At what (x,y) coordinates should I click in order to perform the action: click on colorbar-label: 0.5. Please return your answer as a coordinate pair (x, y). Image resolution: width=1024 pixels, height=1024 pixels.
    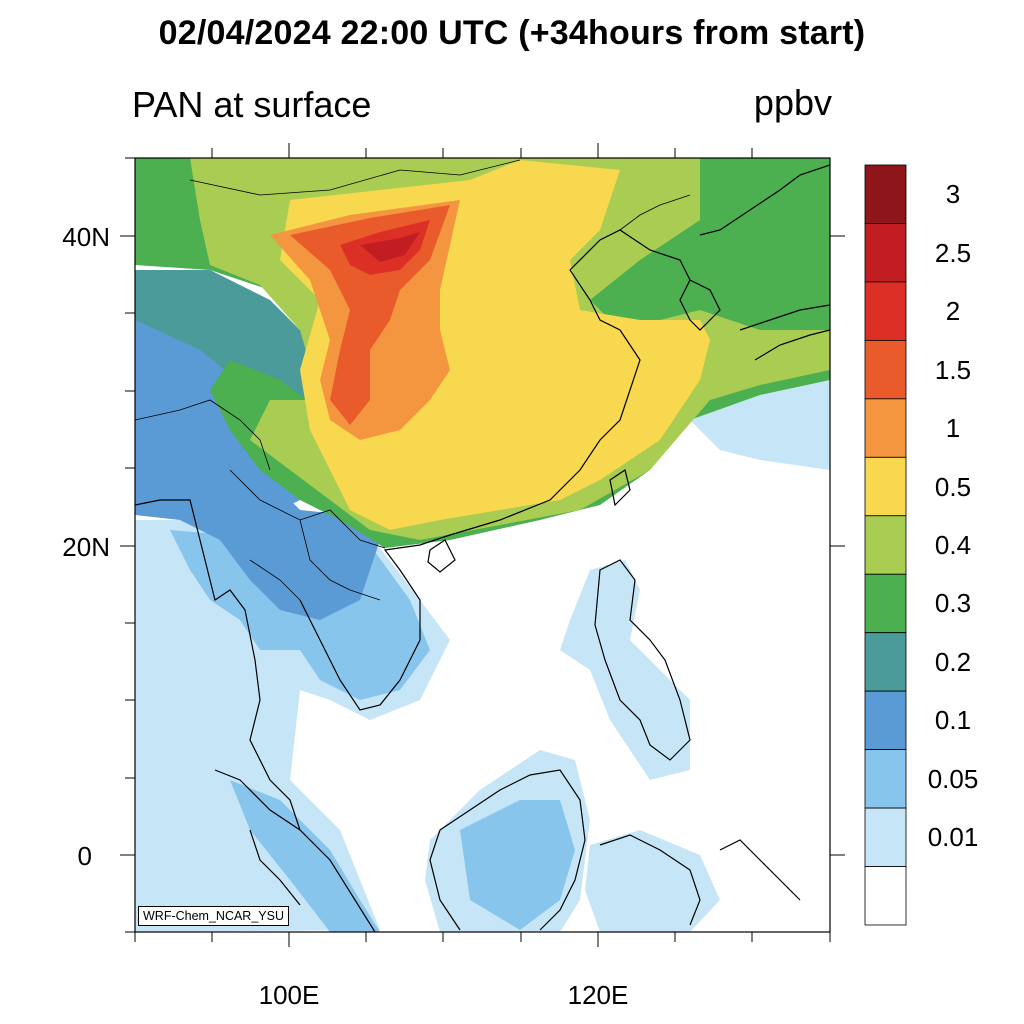
    Looking at the image, I should click on (953, 486).